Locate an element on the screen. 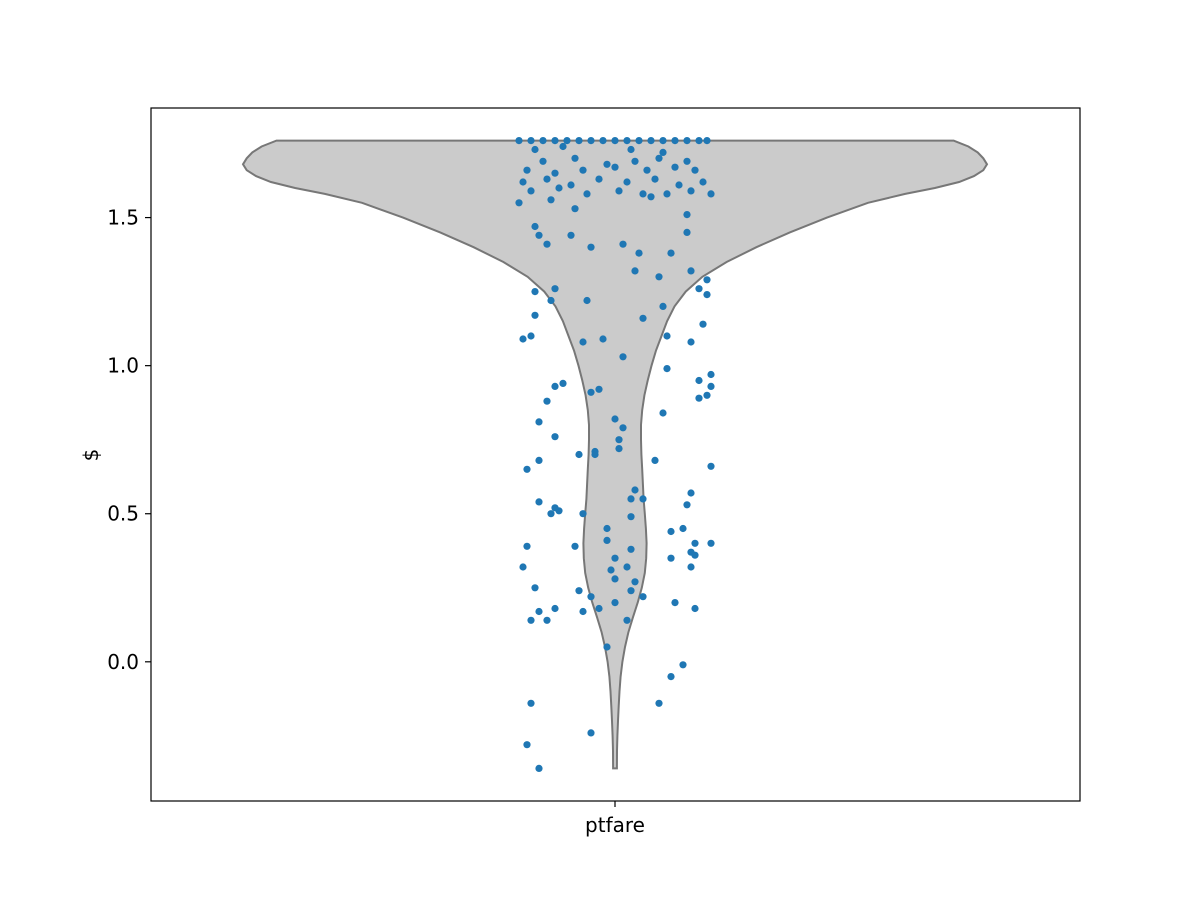 The width and height of the screenshot is (1200, 900). y-tick-label: 1.5 is located at coordinates (123, 218).